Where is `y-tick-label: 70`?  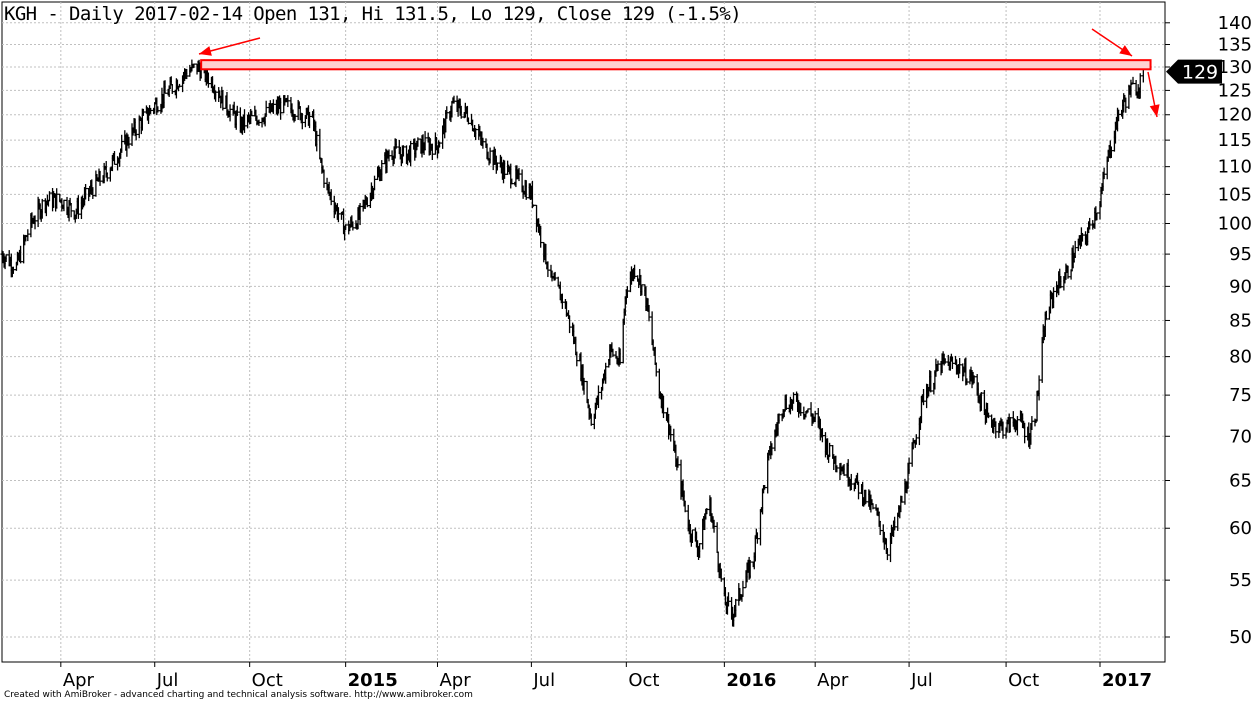
y-tick-label: 70 is located at coordinates (1240, 436).